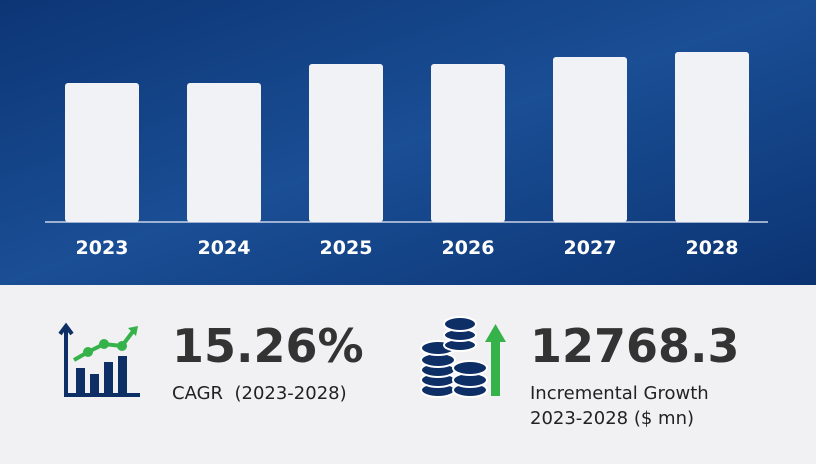 The image size is (816, 464). Describe the element at coordinates (468, 248) in the screenshot. I see `x-tick-label: 2026` at that location.